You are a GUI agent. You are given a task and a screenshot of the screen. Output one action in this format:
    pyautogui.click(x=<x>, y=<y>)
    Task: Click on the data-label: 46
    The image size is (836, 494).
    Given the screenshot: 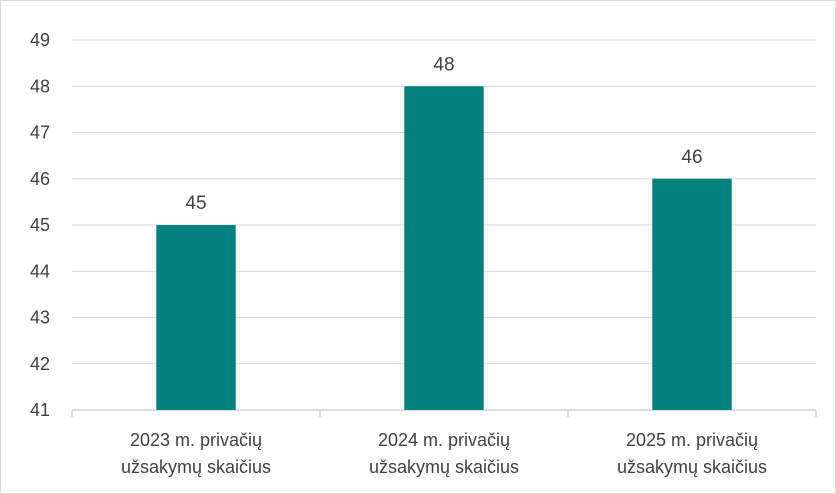 What is the action you would take?
    pyautogui.click(x=691, y=157)
    